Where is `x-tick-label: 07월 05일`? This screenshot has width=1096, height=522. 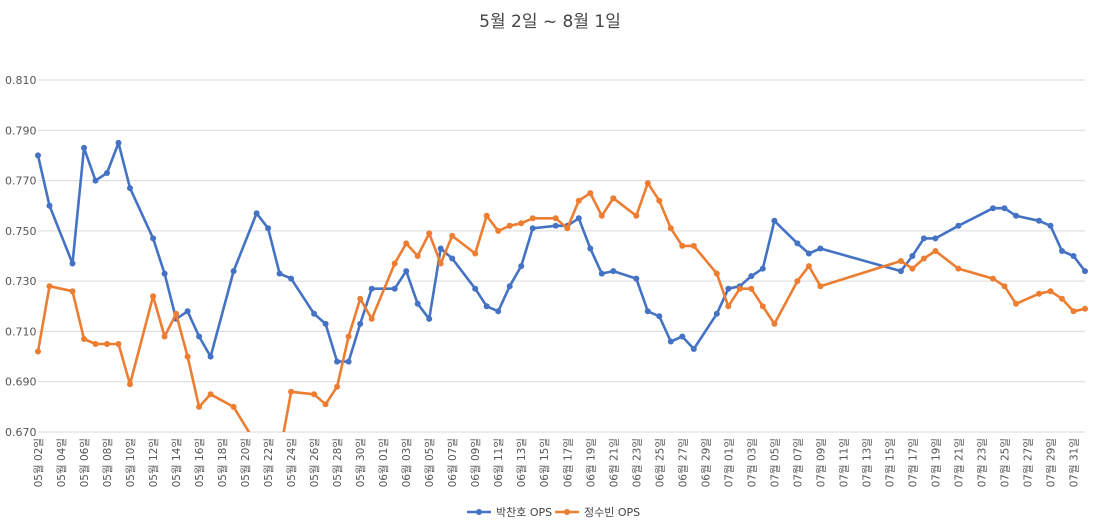 x-tick-label: 07월 05일 is located at coordinates (774, 462).